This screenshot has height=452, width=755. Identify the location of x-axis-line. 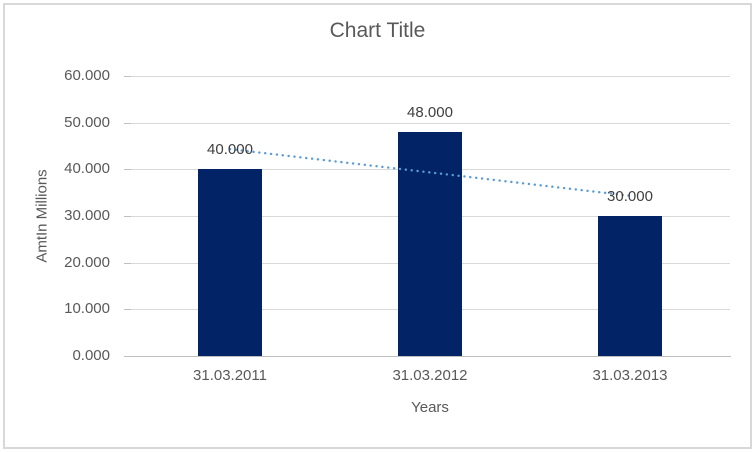
(429, 356).